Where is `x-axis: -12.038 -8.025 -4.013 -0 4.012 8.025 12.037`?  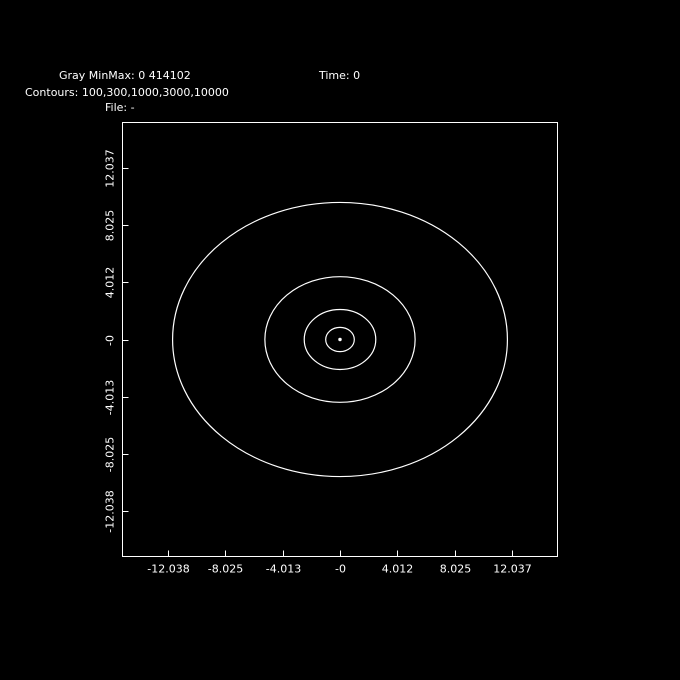 x-axis: -12.038 -8.025 -4.013 -0 4.012 8.025 12.037 is located at coordinates (339, 563).